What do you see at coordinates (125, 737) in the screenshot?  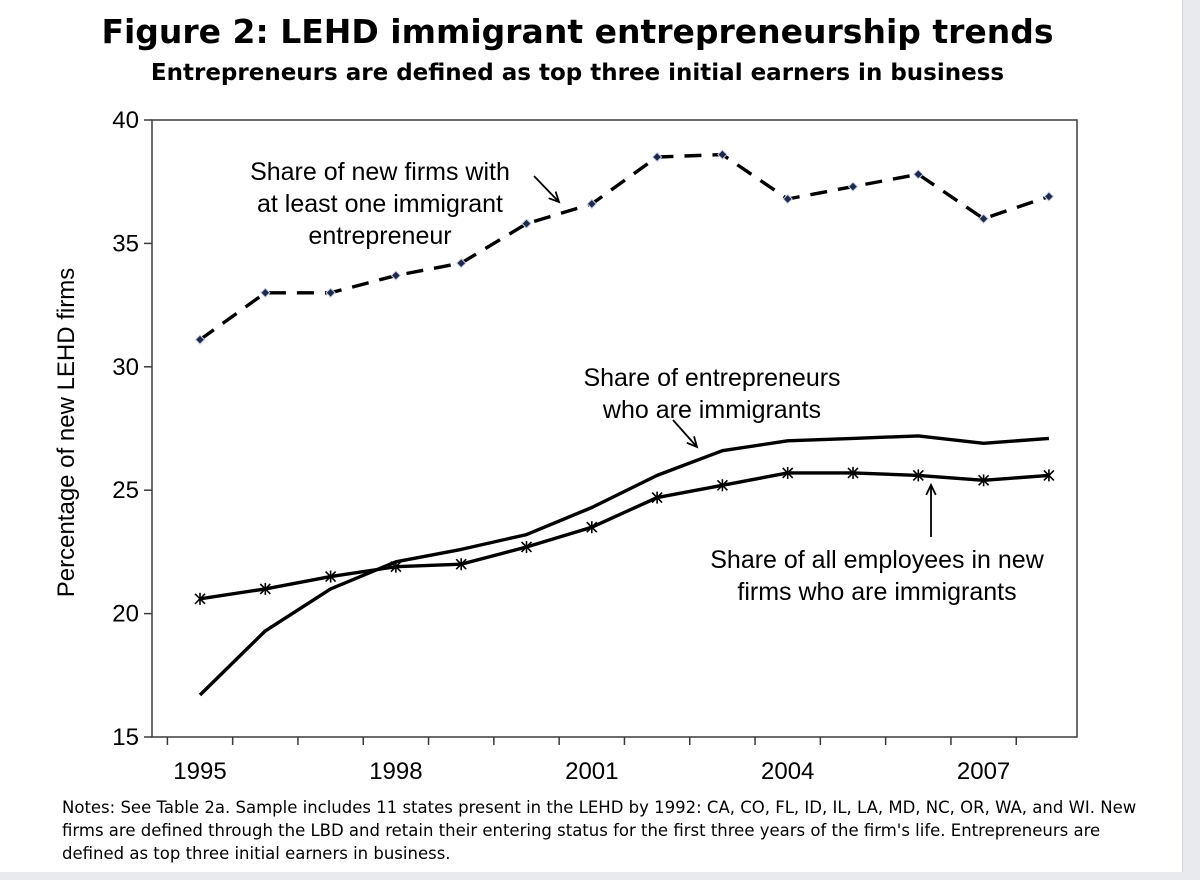 I see `y-tick-label: 15` at bounding box center [125, 737].